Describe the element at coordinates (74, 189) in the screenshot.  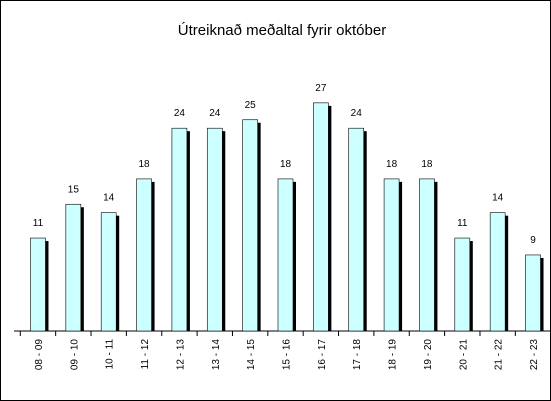
I see `value-label: 15` at that location.